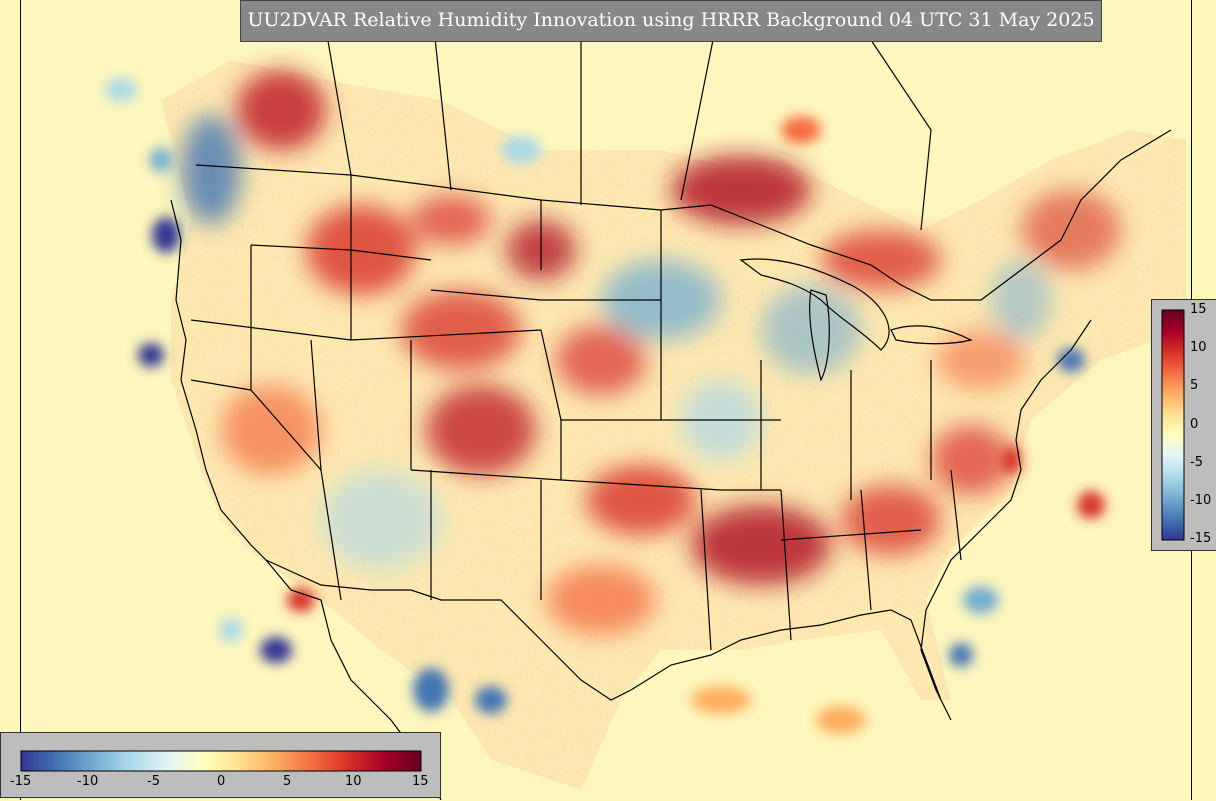 This screenshot has width=1216, height=801. I want to click on colorbar-v-tick-4: 5, so click(1194, 385).